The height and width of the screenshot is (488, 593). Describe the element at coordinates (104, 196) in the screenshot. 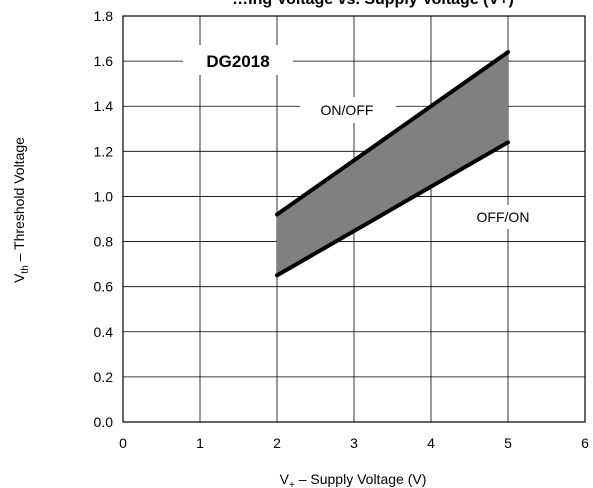

I see `y-tick-label: 1.0` at that location.